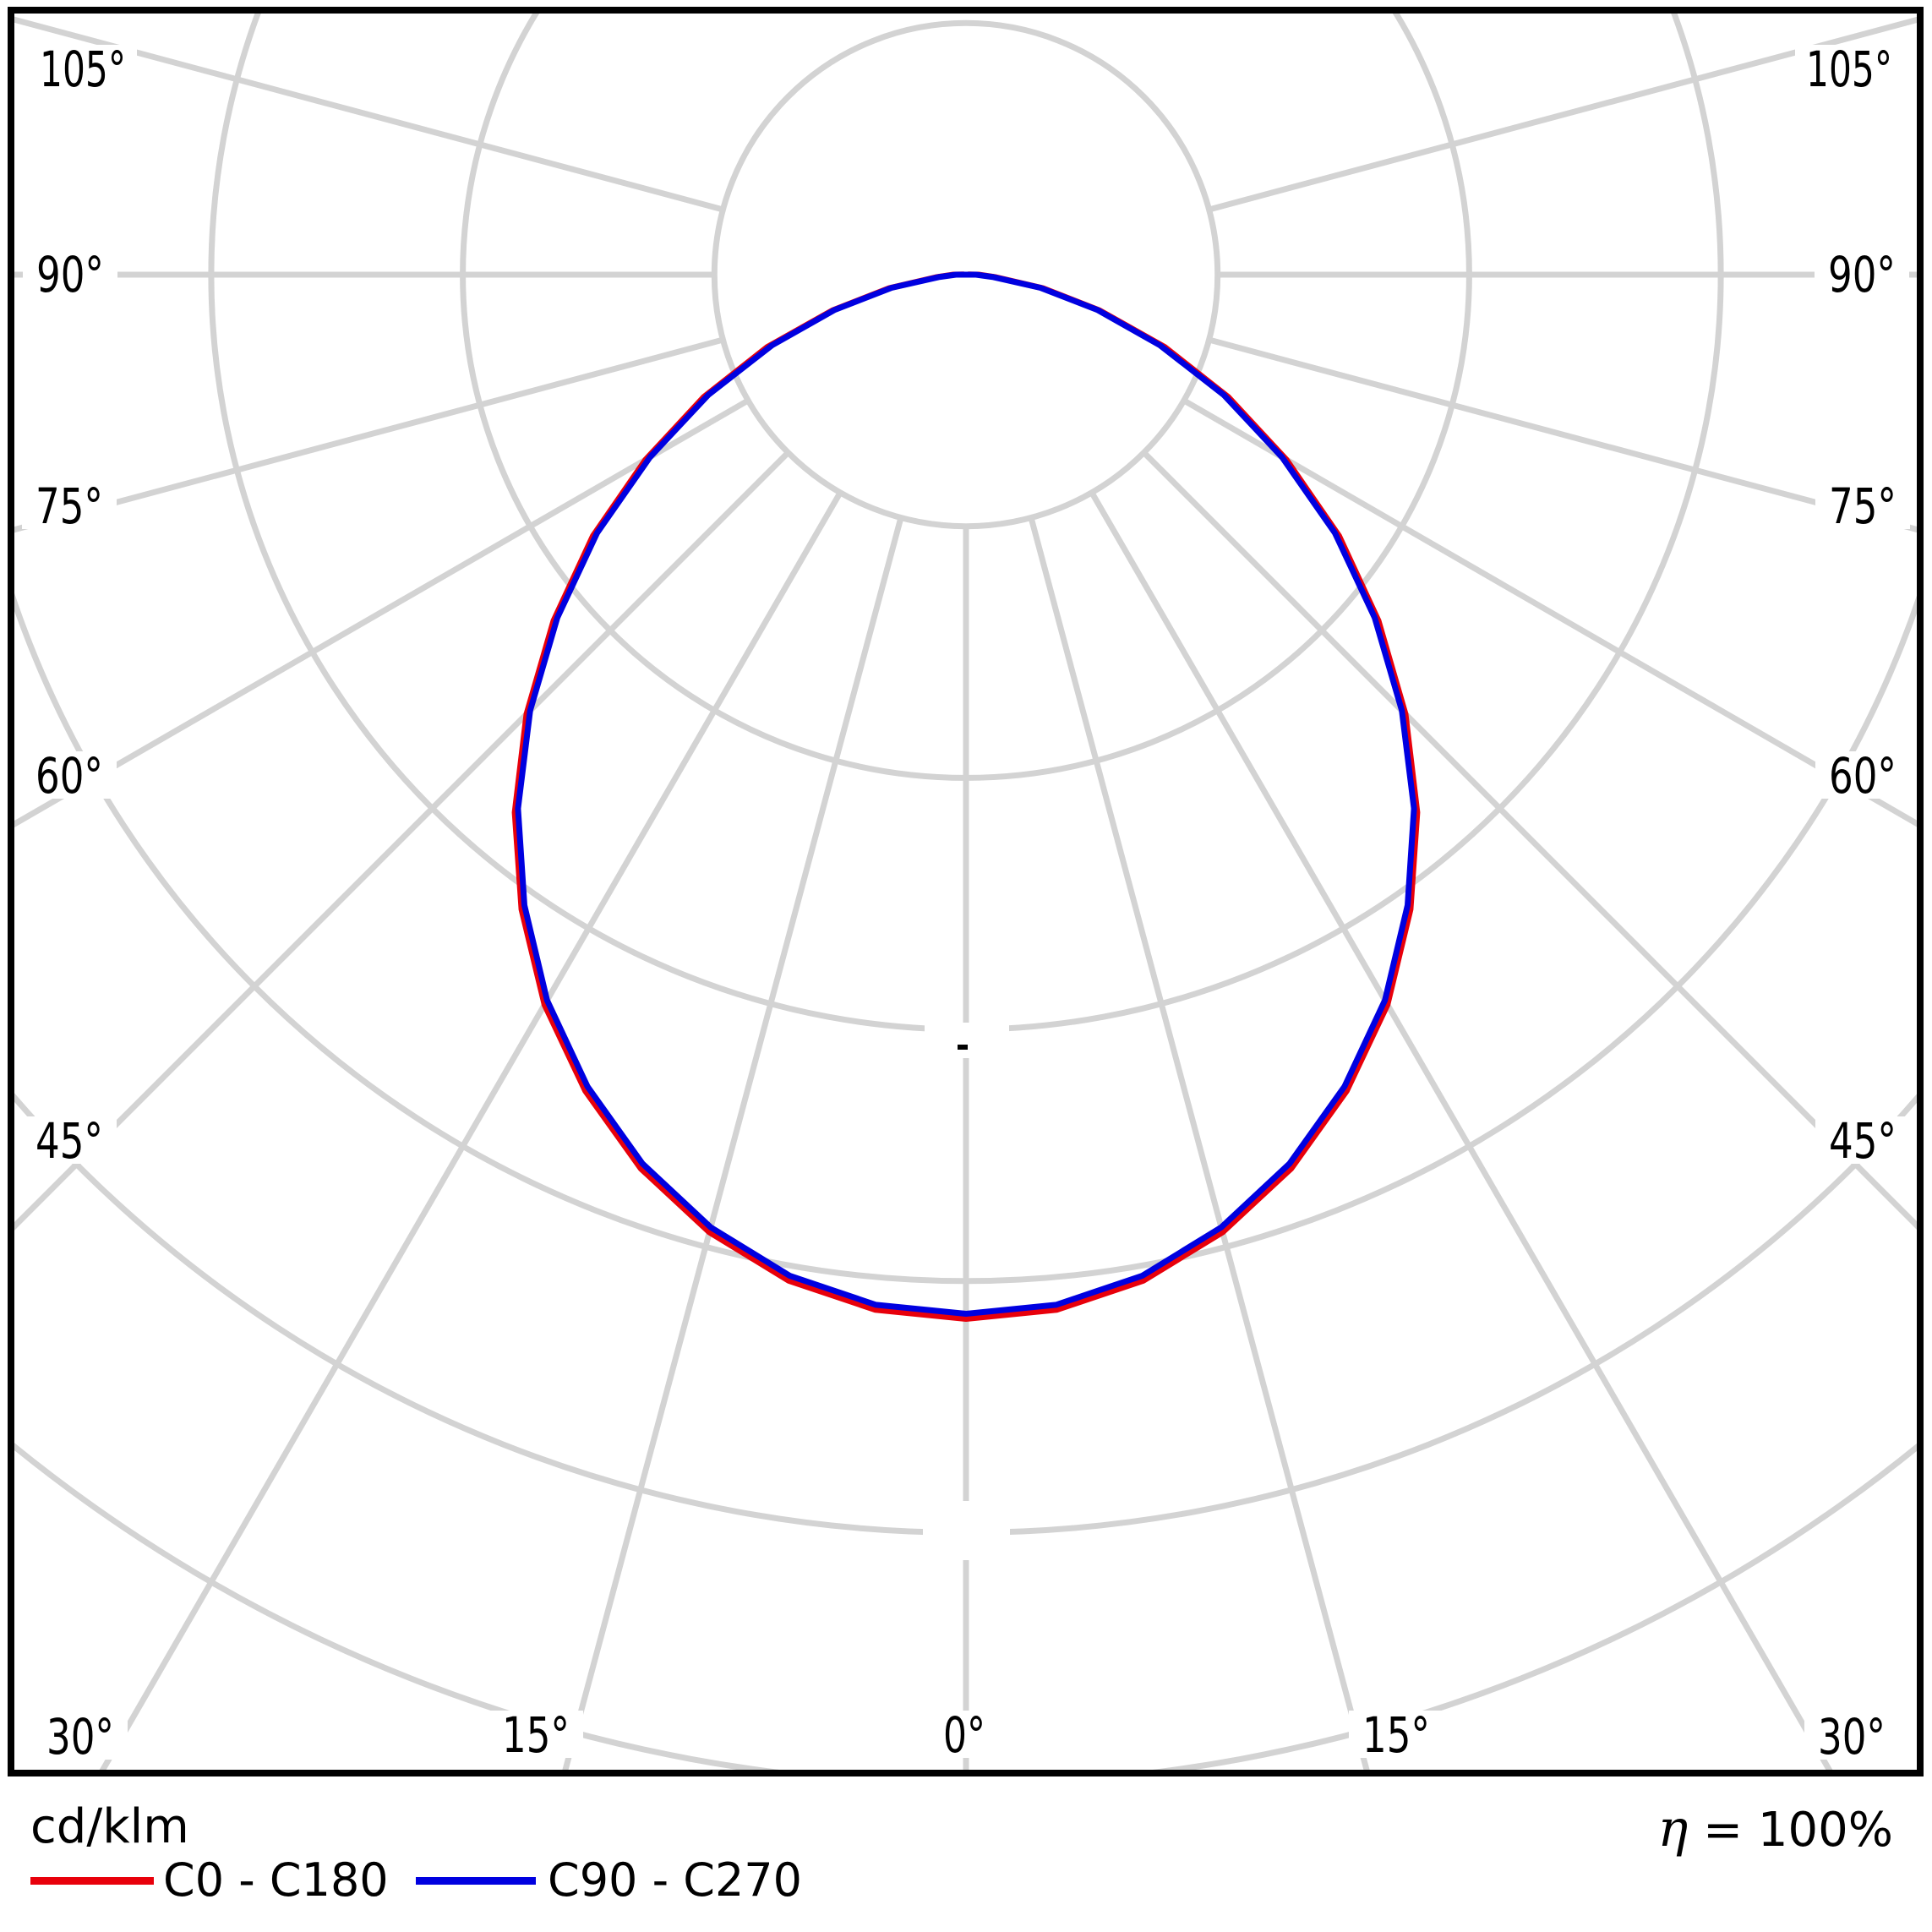  Describe the element at coordinates (92, 1881) in the screenshot. I see `legend-swatch-c0-c180` at that location.